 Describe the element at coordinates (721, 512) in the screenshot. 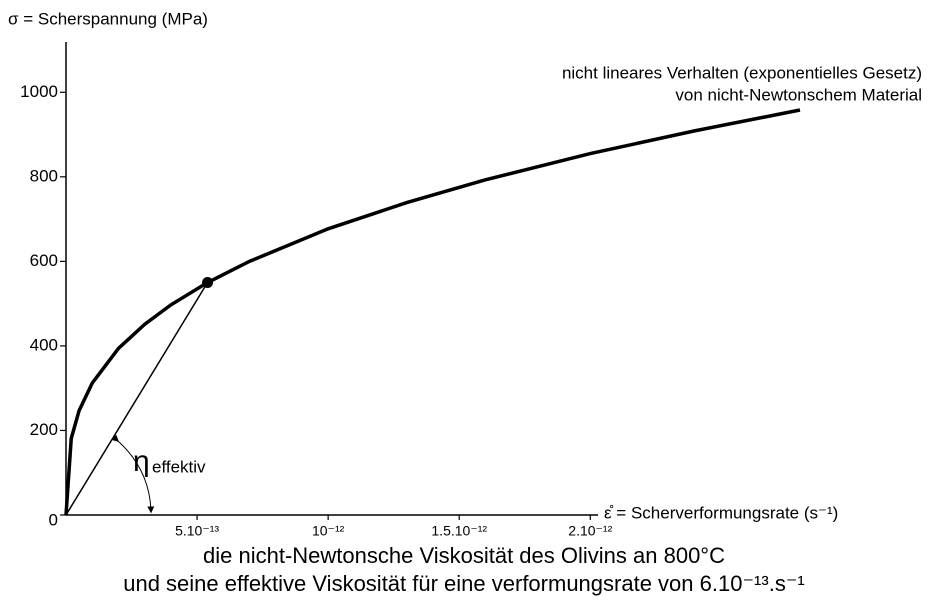

I see `x-axis-label: ε̊ = Scherverformungsrate (s⁻¹)` at that location.